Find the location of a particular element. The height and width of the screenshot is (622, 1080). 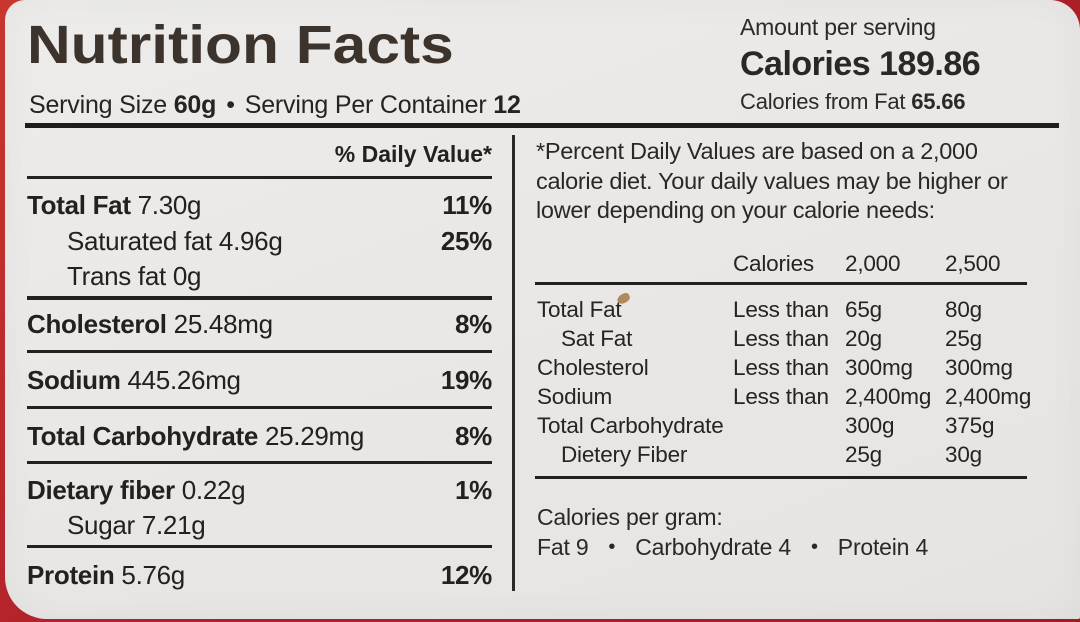

nutrient-row-sodium: Sodium 445.26mg 19% is located at coordinates (259, 380).